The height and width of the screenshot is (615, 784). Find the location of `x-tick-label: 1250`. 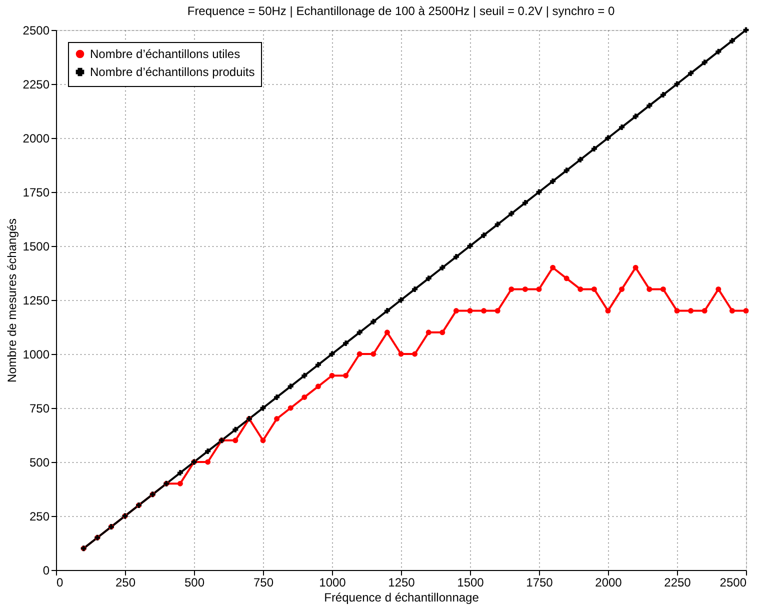

x-tick-label: 1250 is located at coordinates (402, 583).